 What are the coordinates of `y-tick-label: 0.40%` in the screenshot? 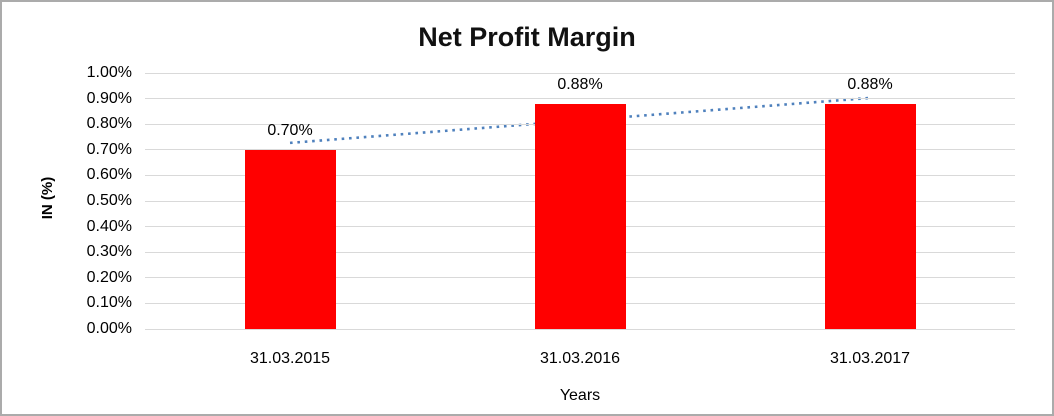 It's located at (109, 226).